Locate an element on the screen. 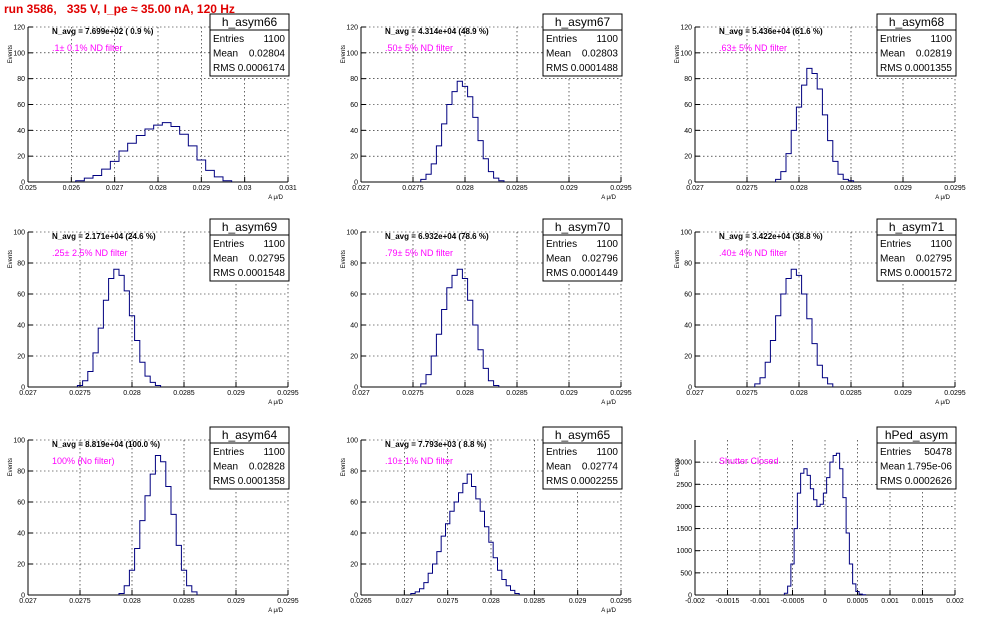 This screenshot has width=996, height=622. stat-value: 0.02803 is located at coordinates (600, 54).